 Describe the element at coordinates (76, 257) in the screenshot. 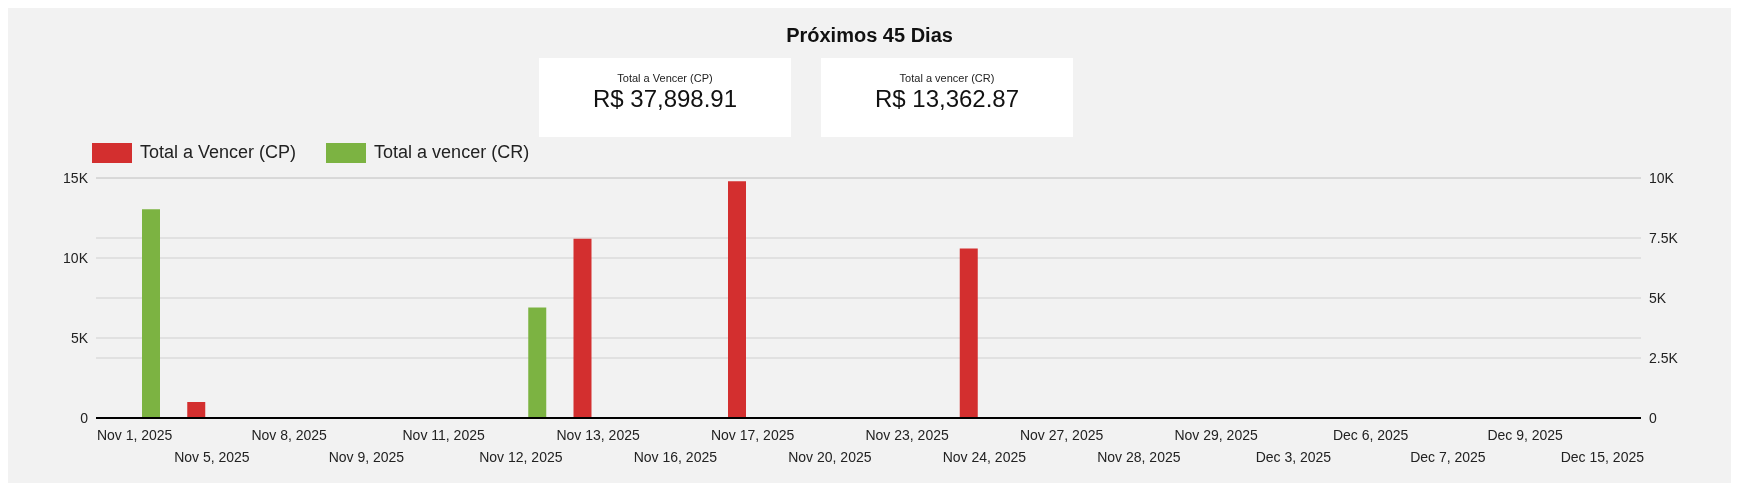

I see `y-tick-label: 10K` at that location.